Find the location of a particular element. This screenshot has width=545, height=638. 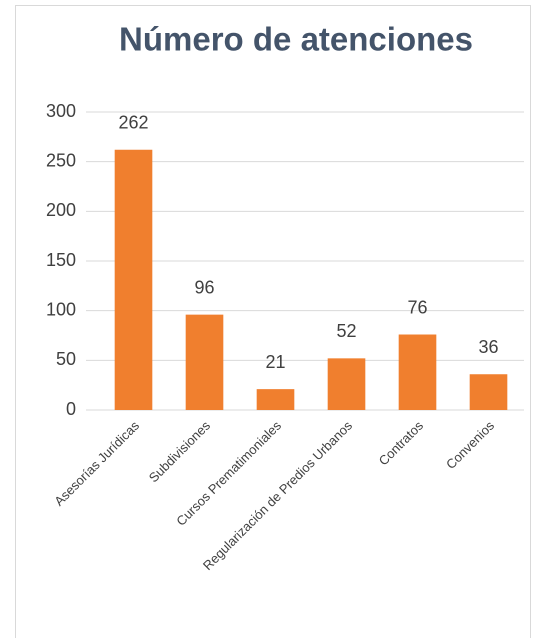

y-tick-label: 150 is located at coordinates (61, 260).